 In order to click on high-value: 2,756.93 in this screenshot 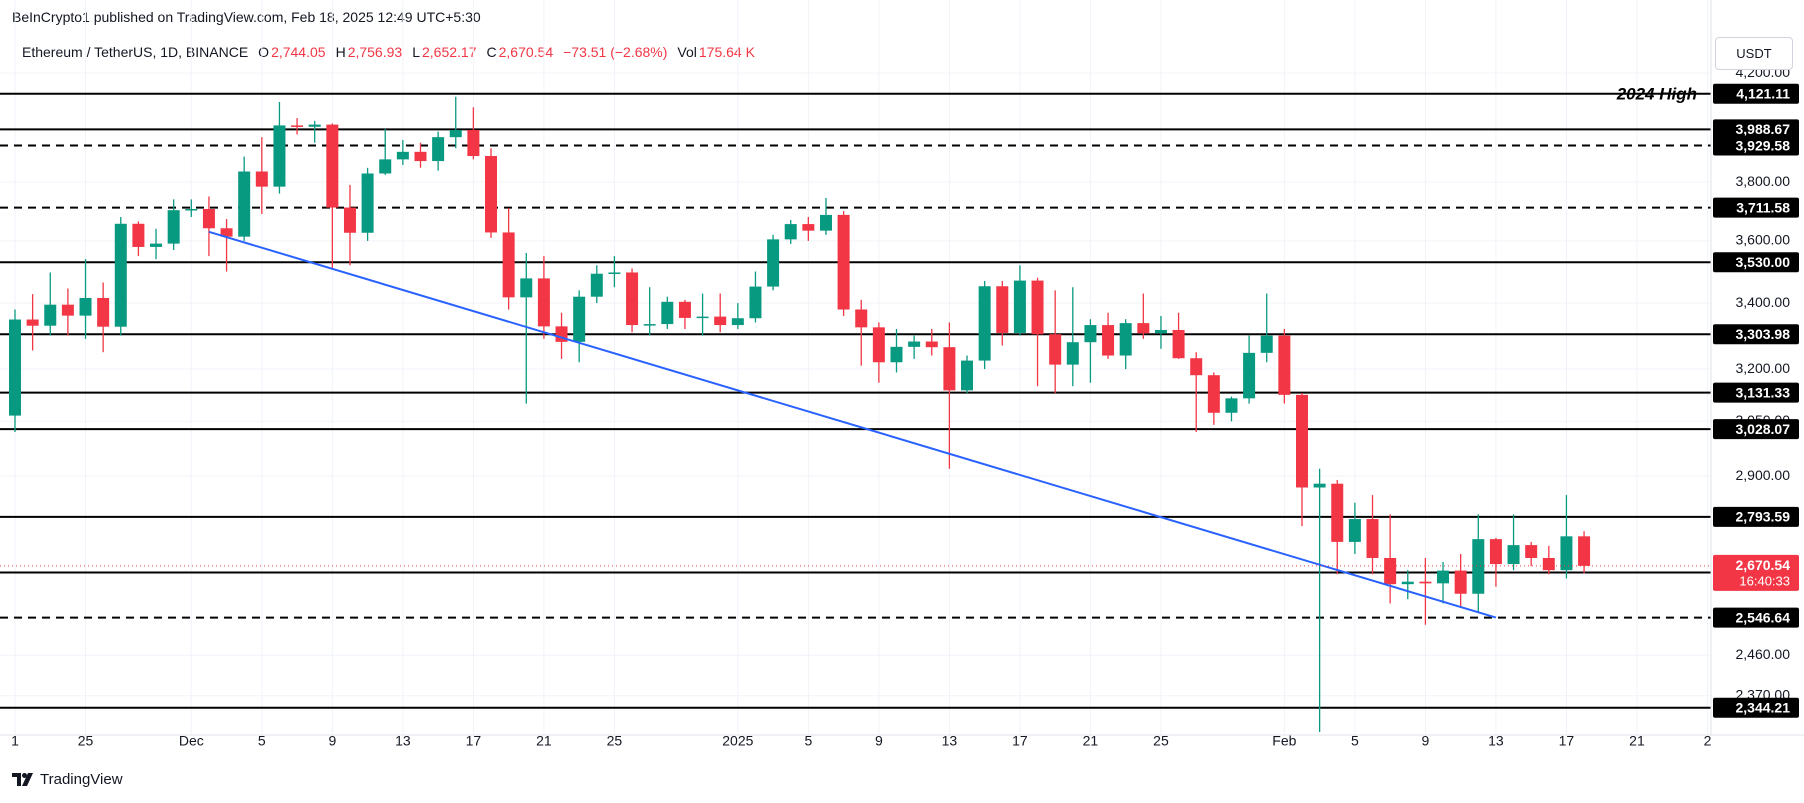, I will do `click(375, 52)`.